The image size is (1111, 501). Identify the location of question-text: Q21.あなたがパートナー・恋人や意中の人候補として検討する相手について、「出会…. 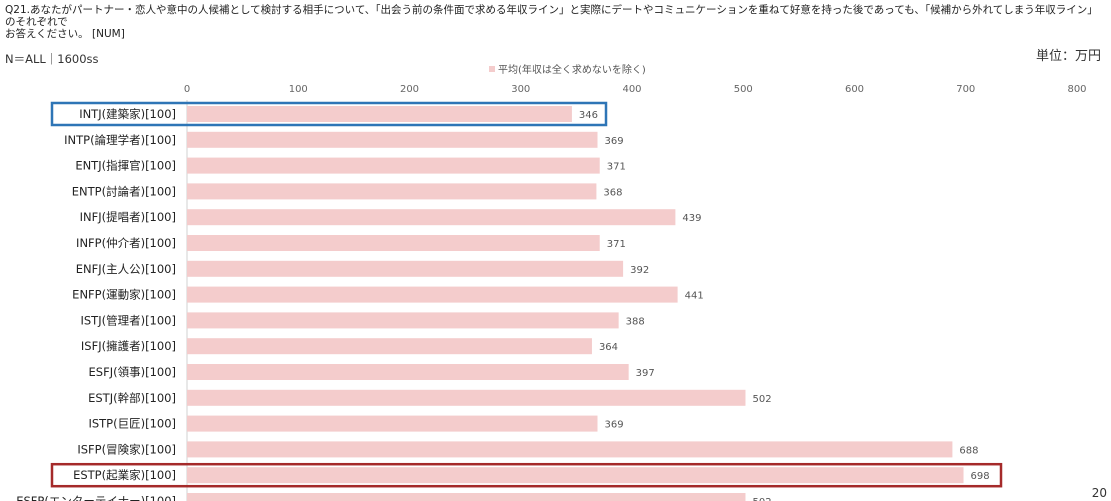
(555, 22).